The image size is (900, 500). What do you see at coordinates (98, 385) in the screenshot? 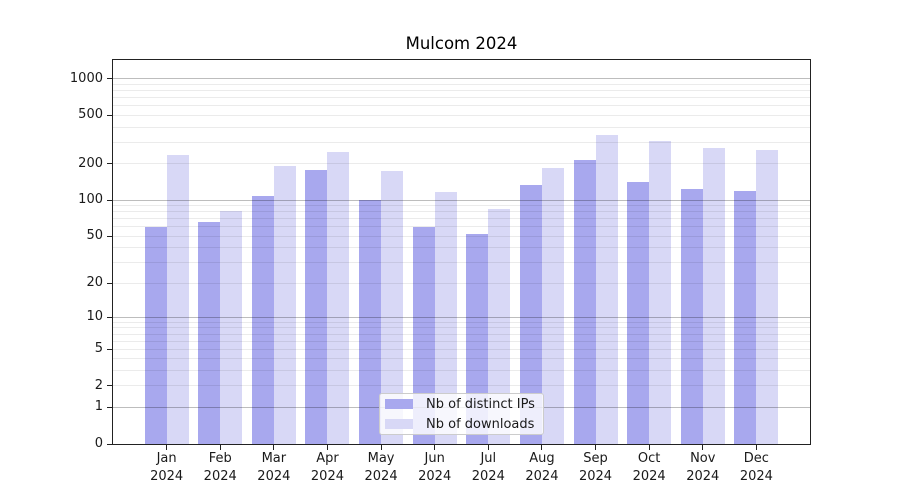
I see `y-tick-label-2: 2` at bounding box center [98, 385].